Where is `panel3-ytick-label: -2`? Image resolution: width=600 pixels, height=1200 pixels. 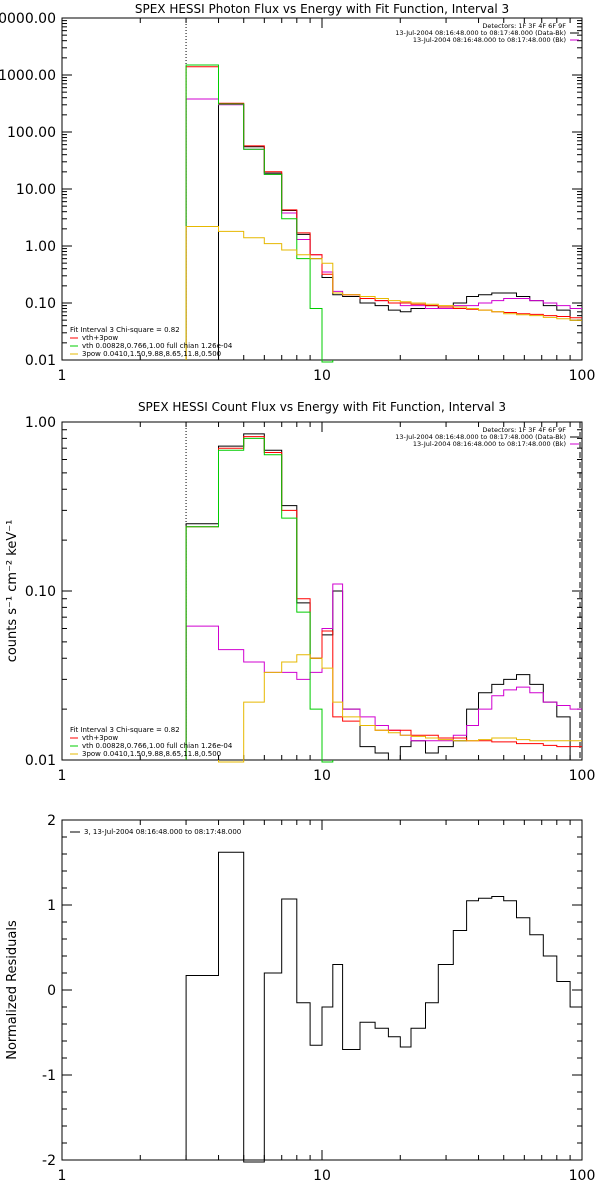
panel3-ytick-label: -2 is located at coordinates (49, 1161).